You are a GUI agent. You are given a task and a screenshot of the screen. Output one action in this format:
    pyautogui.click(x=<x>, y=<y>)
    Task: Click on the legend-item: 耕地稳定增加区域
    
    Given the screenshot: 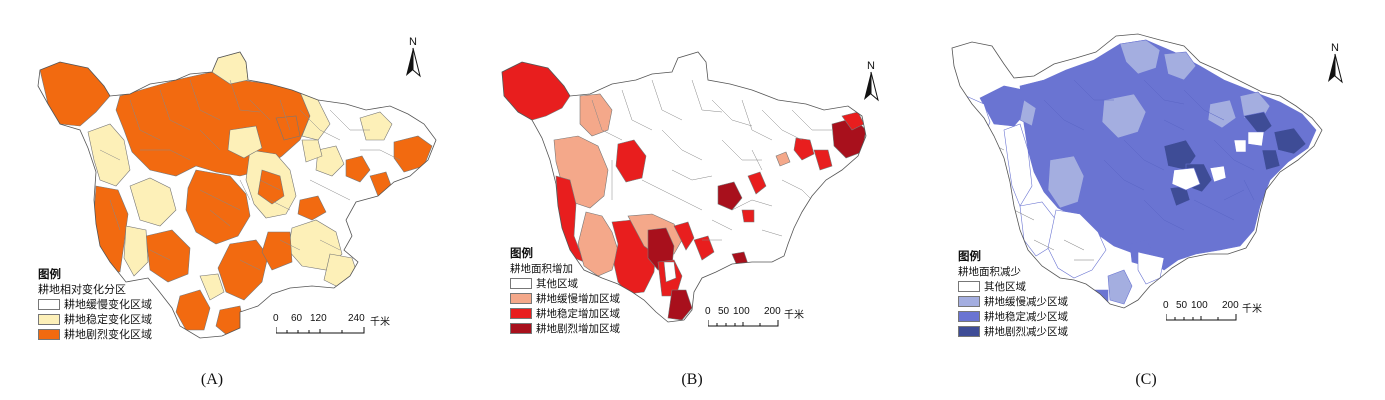 What is the action you would take?
    pyautogui.click(x=565, y=313)
    